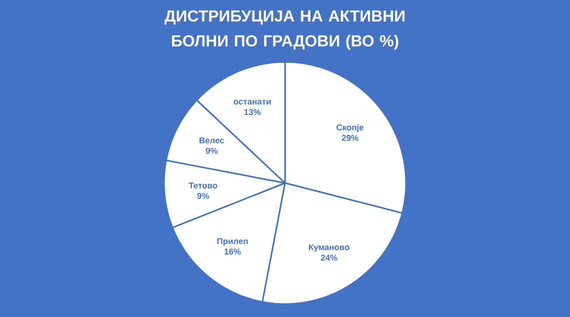 The image size is (570, 317). I want to click on slice-label: Тетово, so click(203, 185).